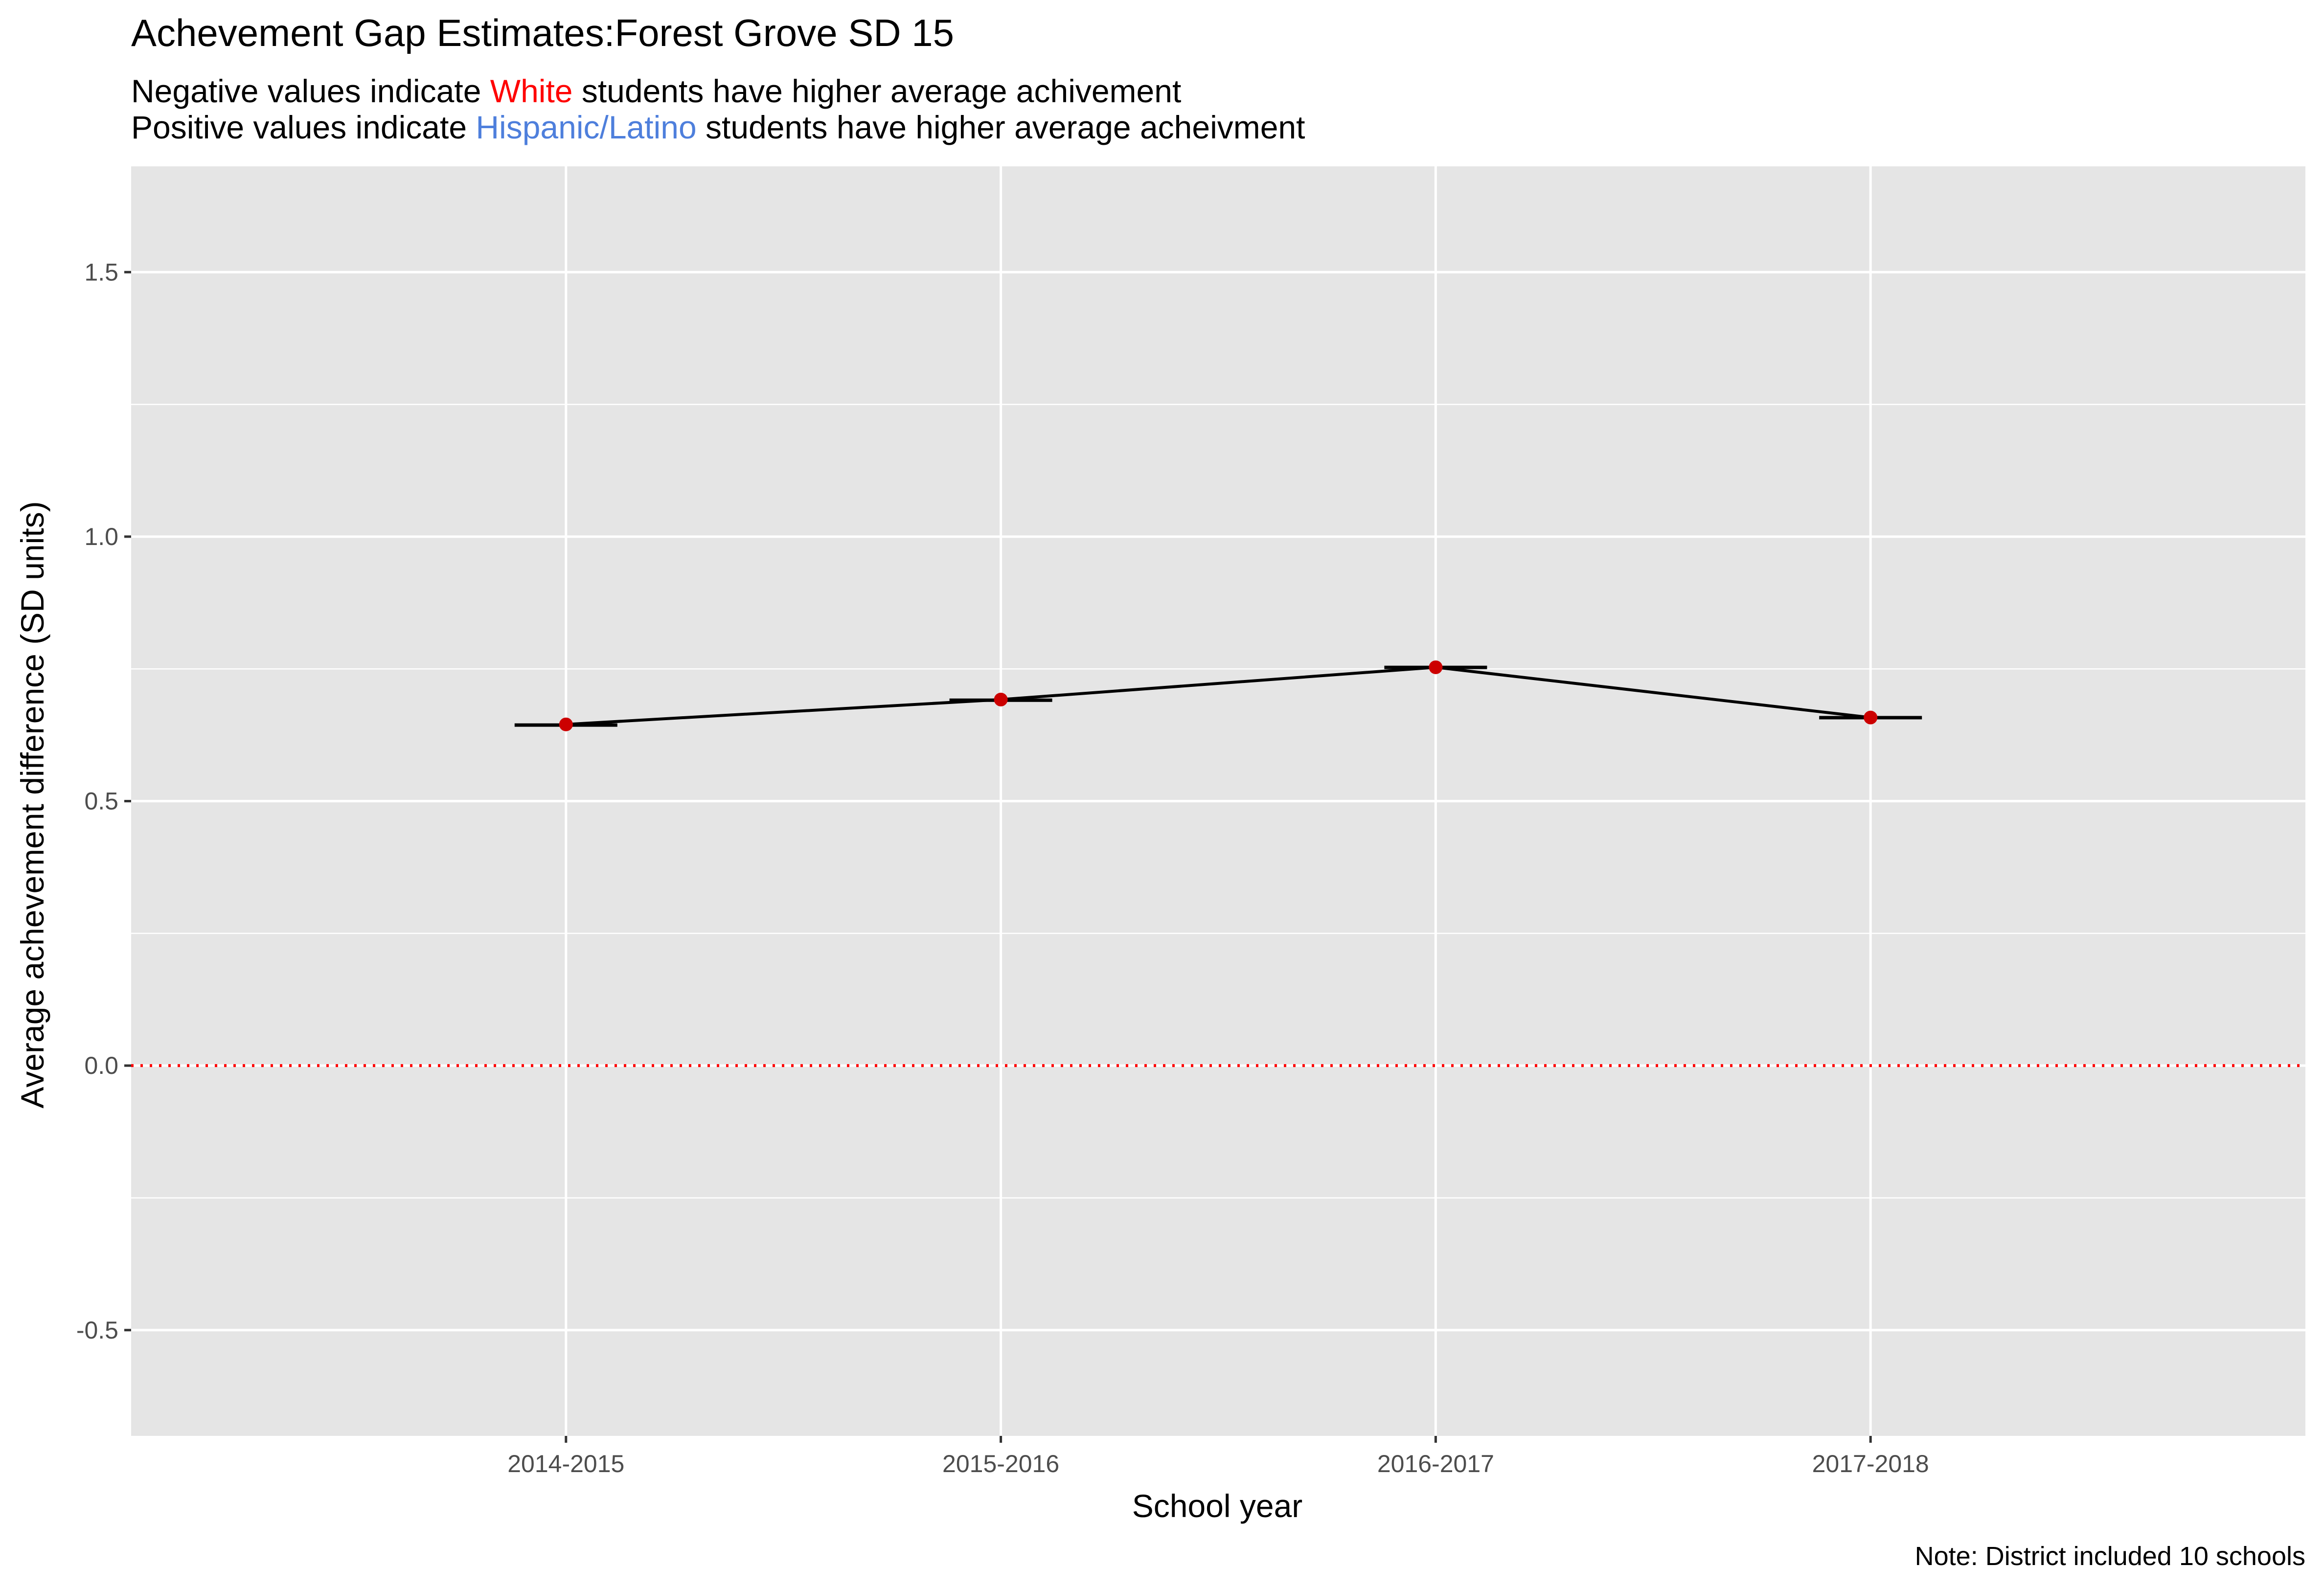 This screenshot has width=2324, height=1590. Describe the element at coordinates (303, 127) in the screenshot. I see `subtitle-positive-prefix: Positive values indicate` at that location.